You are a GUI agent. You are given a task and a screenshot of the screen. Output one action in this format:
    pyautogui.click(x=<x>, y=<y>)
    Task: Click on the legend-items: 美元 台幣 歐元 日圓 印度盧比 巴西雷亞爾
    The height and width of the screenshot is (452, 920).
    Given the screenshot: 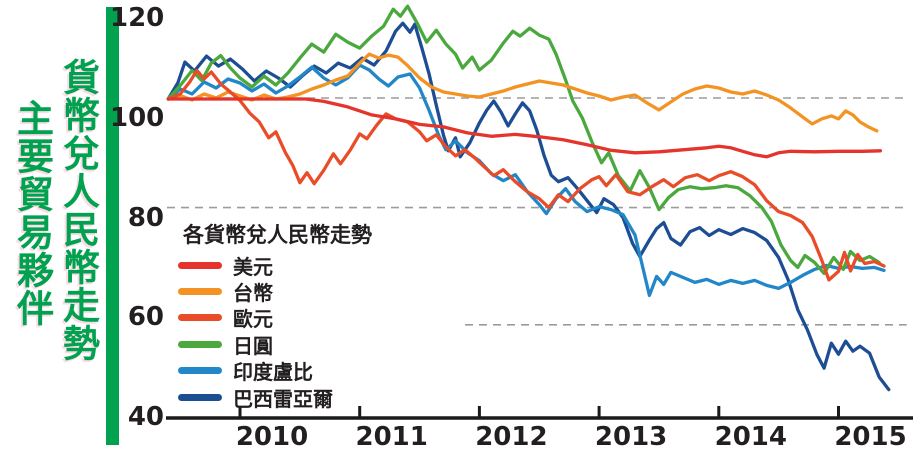 What is the action you would take?
    pyautogui.click(x=255, y=331)
    